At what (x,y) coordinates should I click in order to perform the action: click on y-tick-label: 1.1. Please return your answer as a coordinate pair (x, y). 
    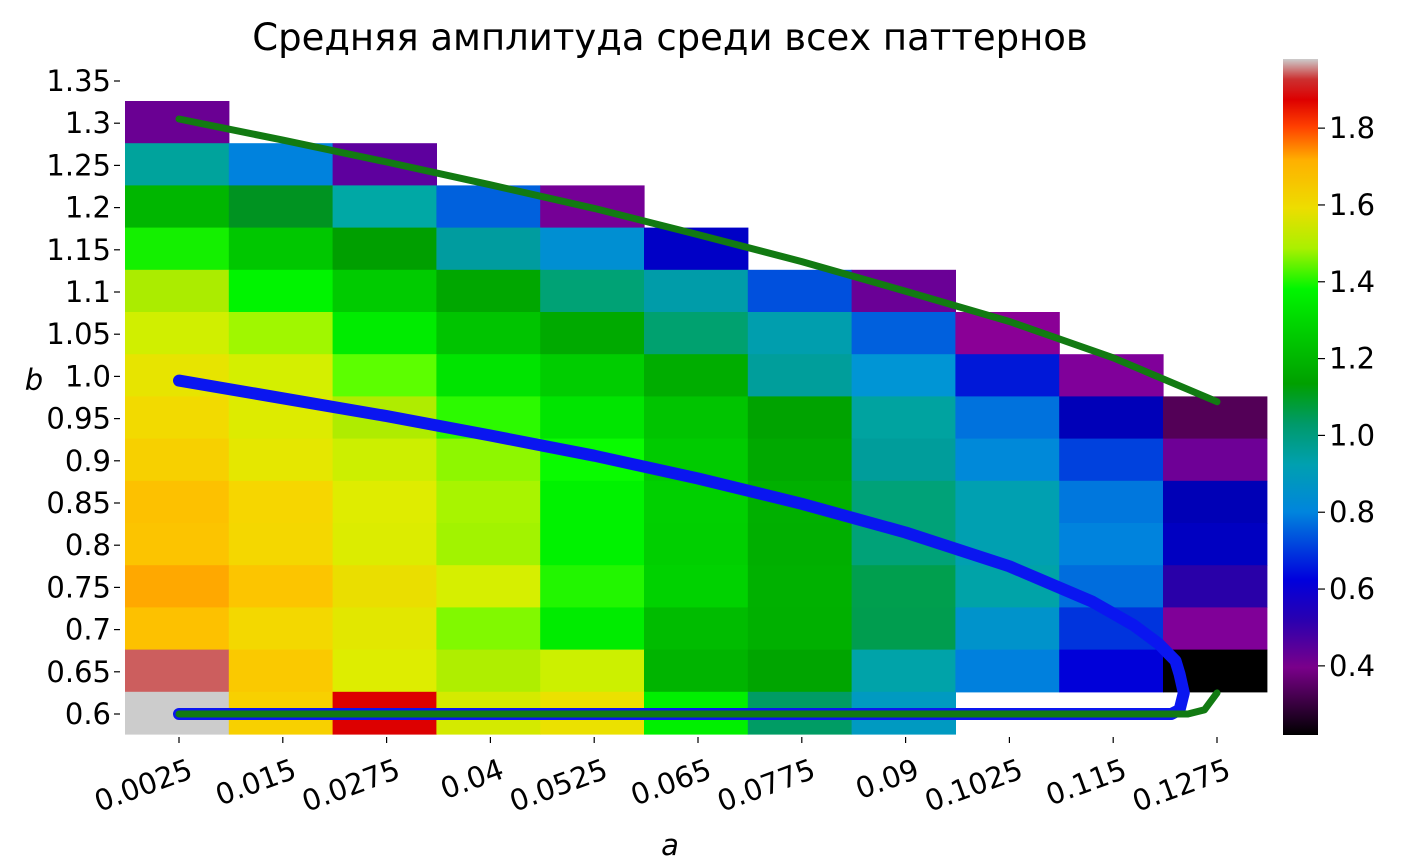
    Looking at the image, I should click on (88, 292).